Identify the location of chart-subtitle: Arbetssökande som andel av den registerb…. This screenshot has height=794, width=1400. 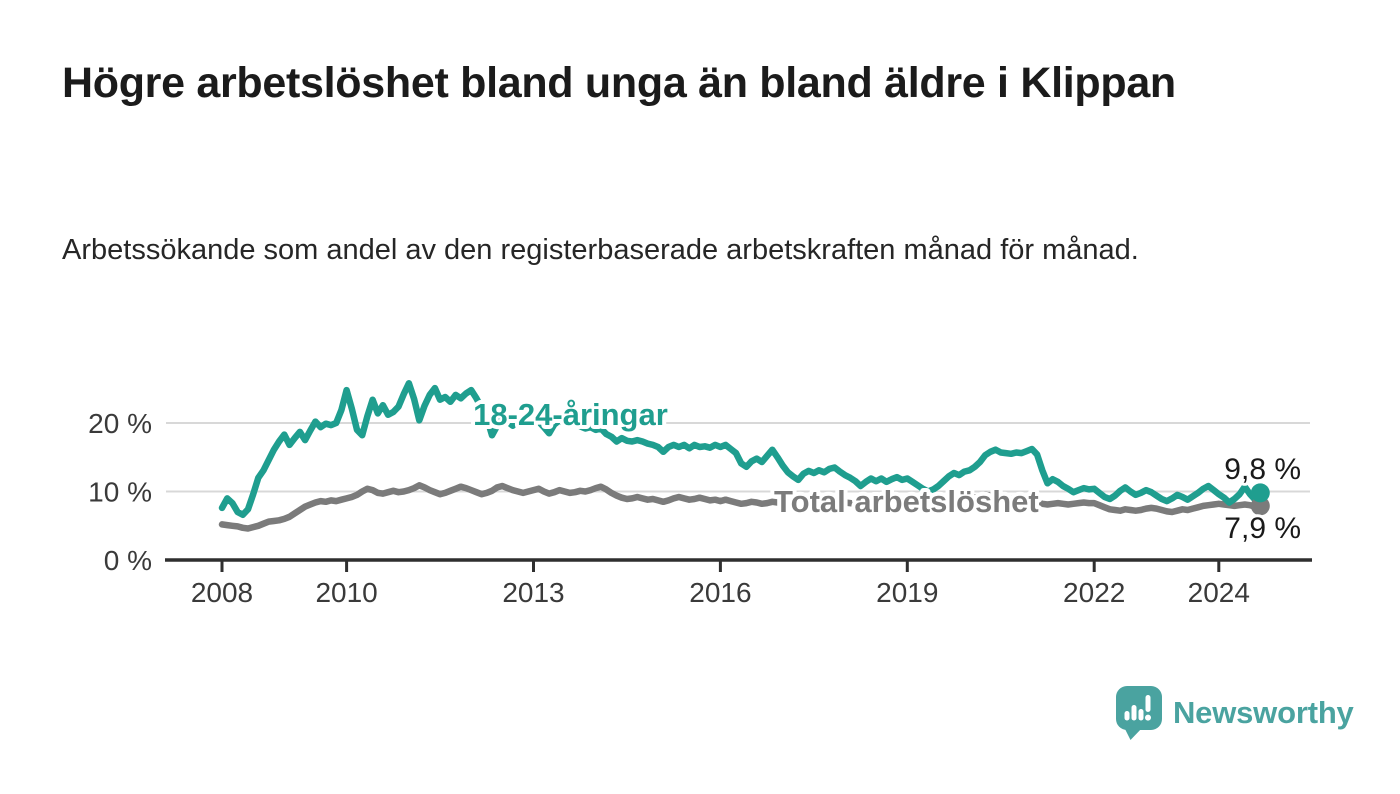
(600, 250).